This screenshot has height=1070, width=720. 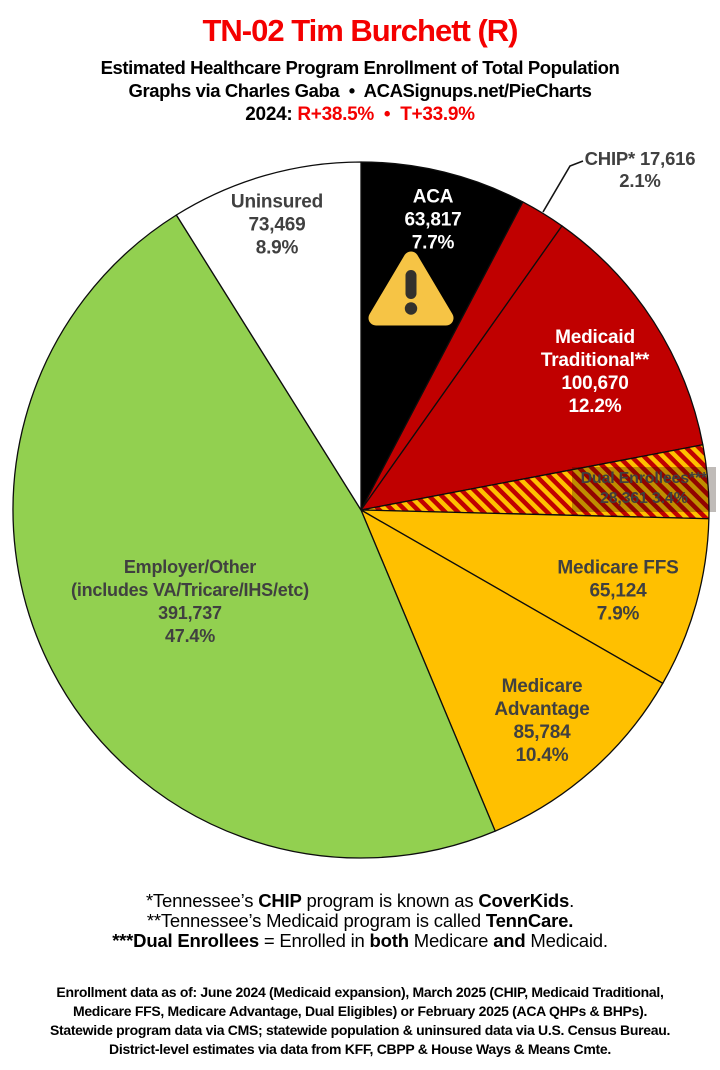 I want to click on label-medicaid-value: 100,670, so click(x=595, y=383).